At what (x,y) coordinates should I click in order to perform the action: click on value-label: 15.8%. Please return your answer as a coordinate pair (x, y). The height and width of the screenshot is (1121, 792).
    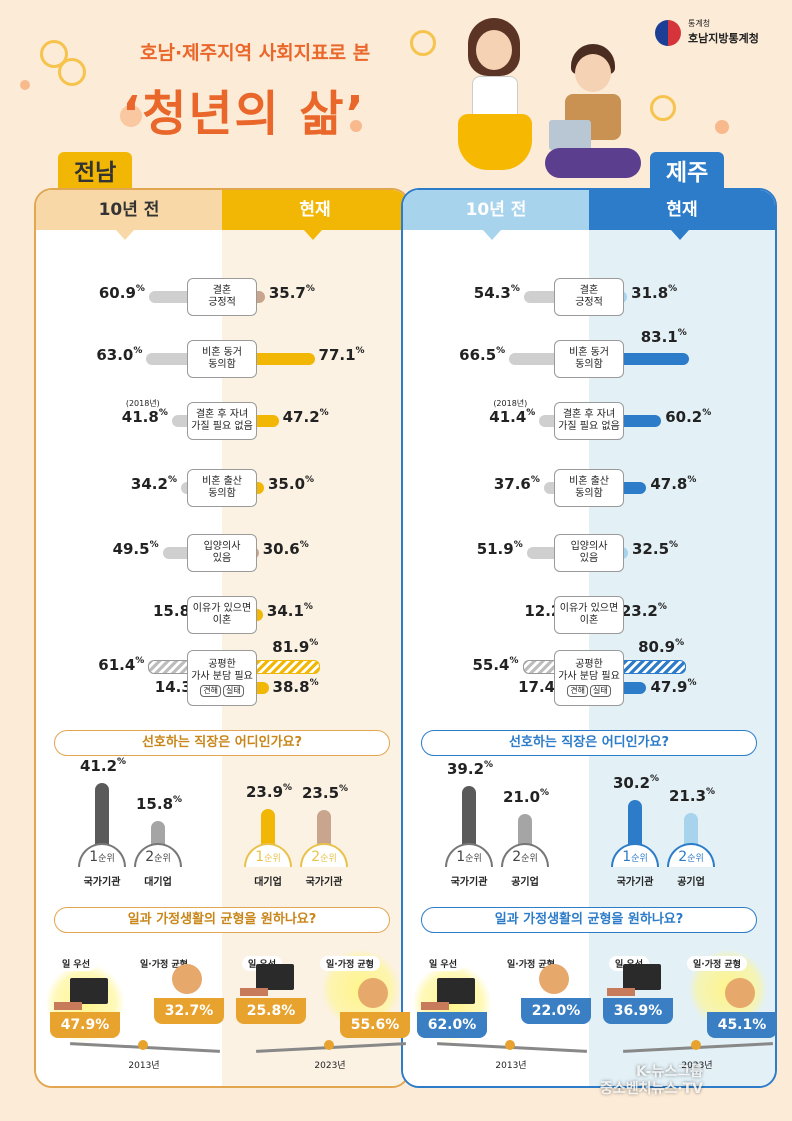
    Looking at the image, I should click on (159, 804).